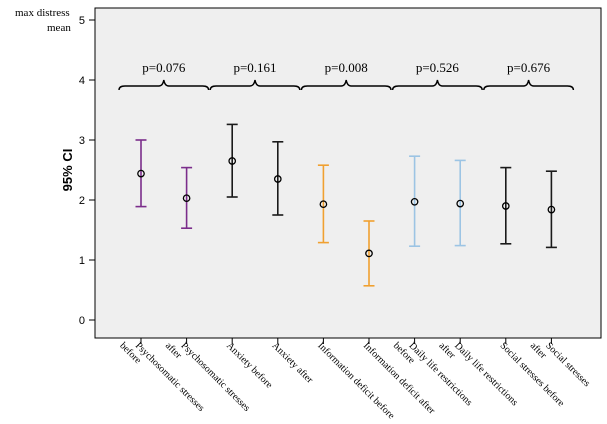 The height and width of the screenshot is (424, 607). I want to click on y-tick-label: 2, so click(82, 201).